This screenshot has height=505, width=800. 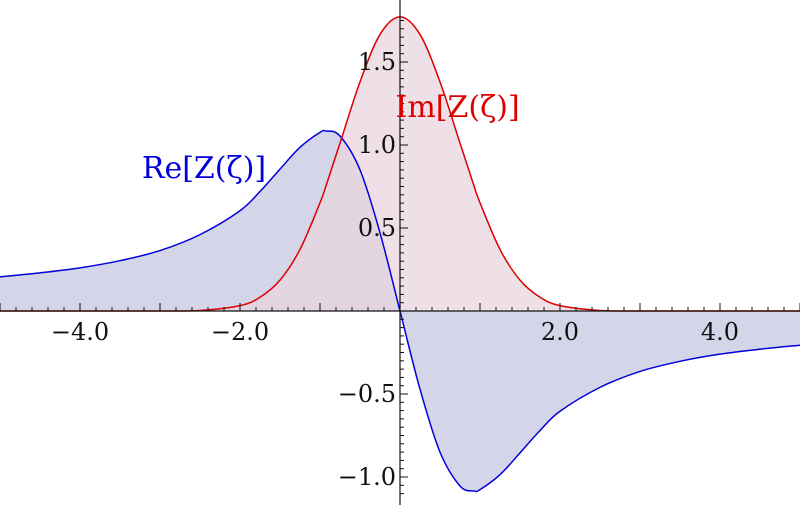 I want to click on x-tick-label: 4.0, so click(x=720, y=332).